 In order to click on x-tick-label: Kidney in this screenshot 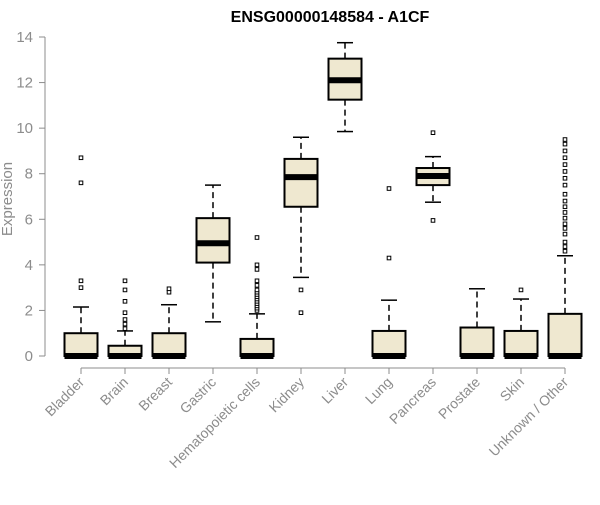, I will do `click(287, 395)`.